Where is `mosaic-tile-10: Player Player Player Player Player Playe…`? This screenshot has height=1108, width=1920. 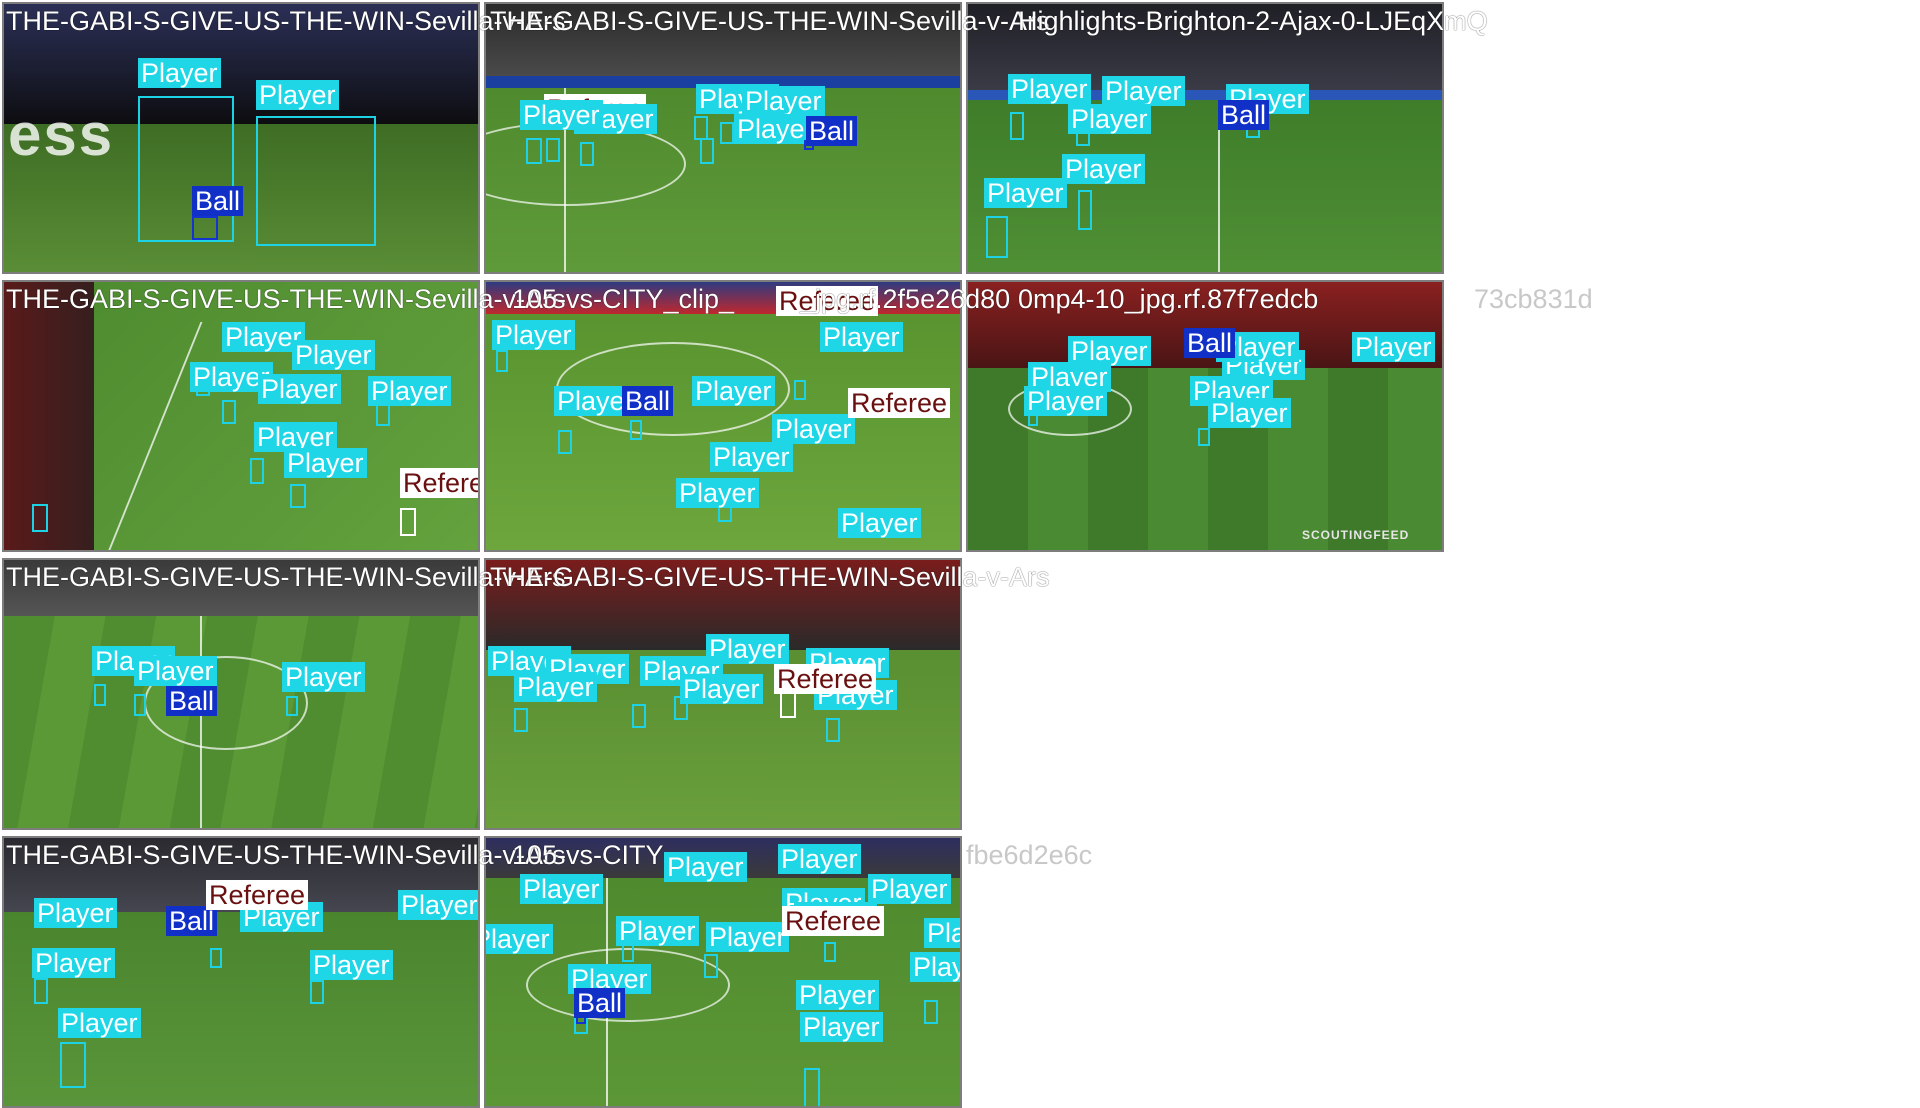
mosaic-tile-10: Player Player Player Player Player Playe… is located at coordinates (723, 972).